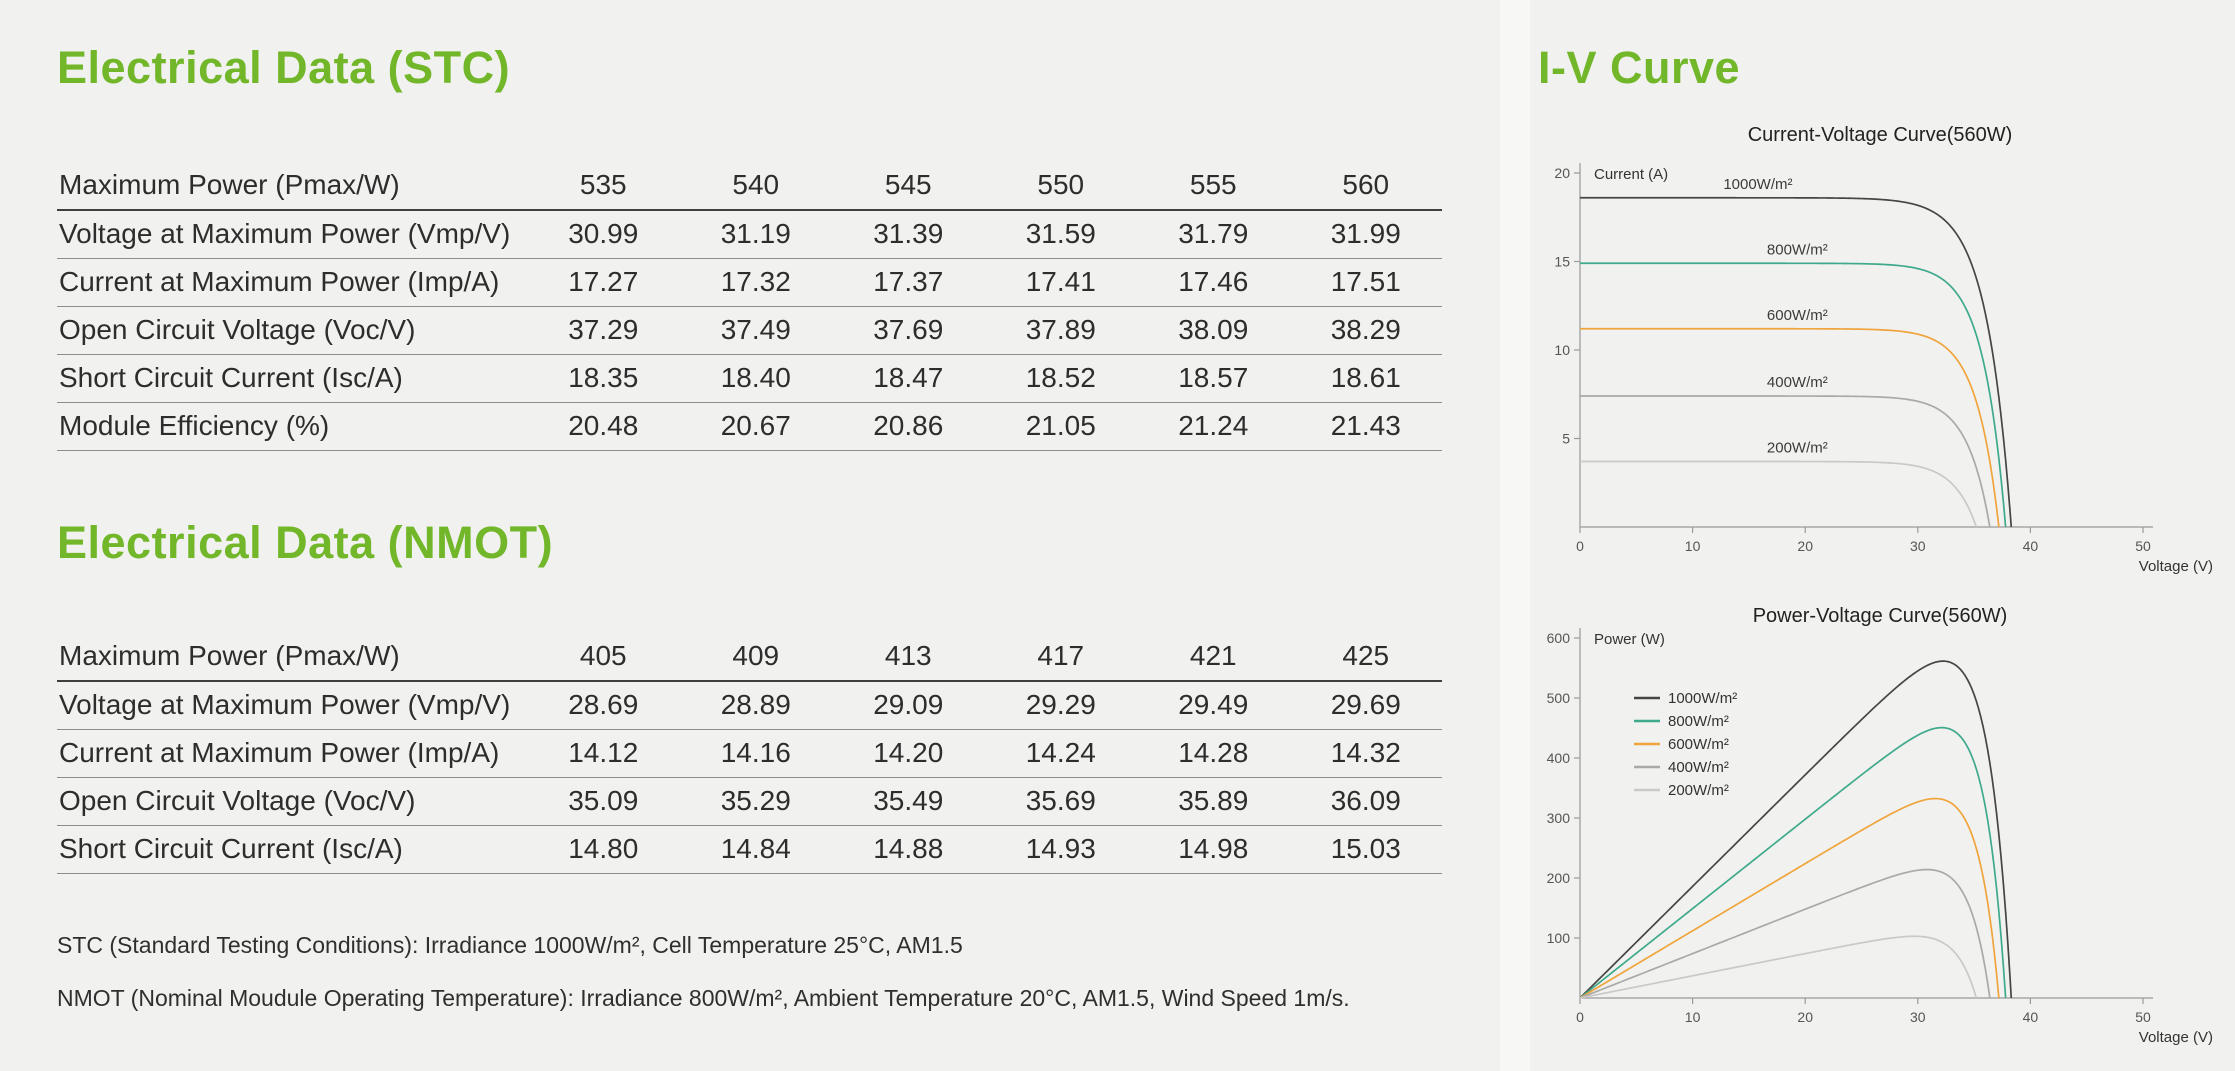 The height and width of the screenshot is (1071, 2235). I want to click on cell-value: 18.40, so click(755, 378).